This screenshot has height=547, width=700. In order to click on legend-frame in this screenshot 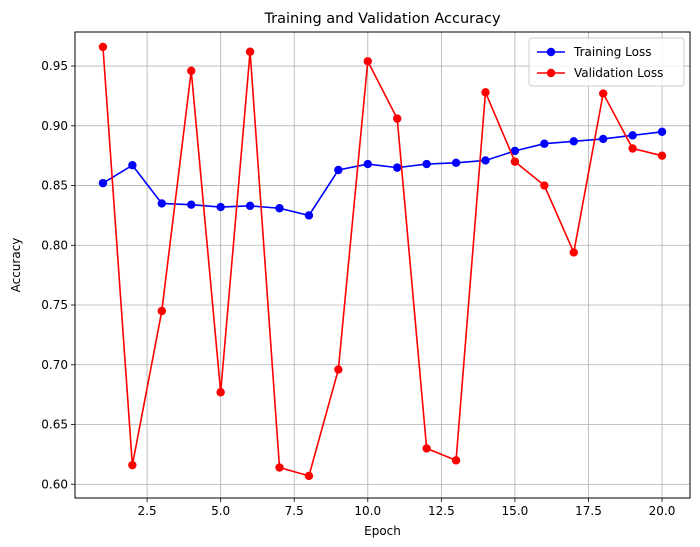, I will do `click(606, 62)`.